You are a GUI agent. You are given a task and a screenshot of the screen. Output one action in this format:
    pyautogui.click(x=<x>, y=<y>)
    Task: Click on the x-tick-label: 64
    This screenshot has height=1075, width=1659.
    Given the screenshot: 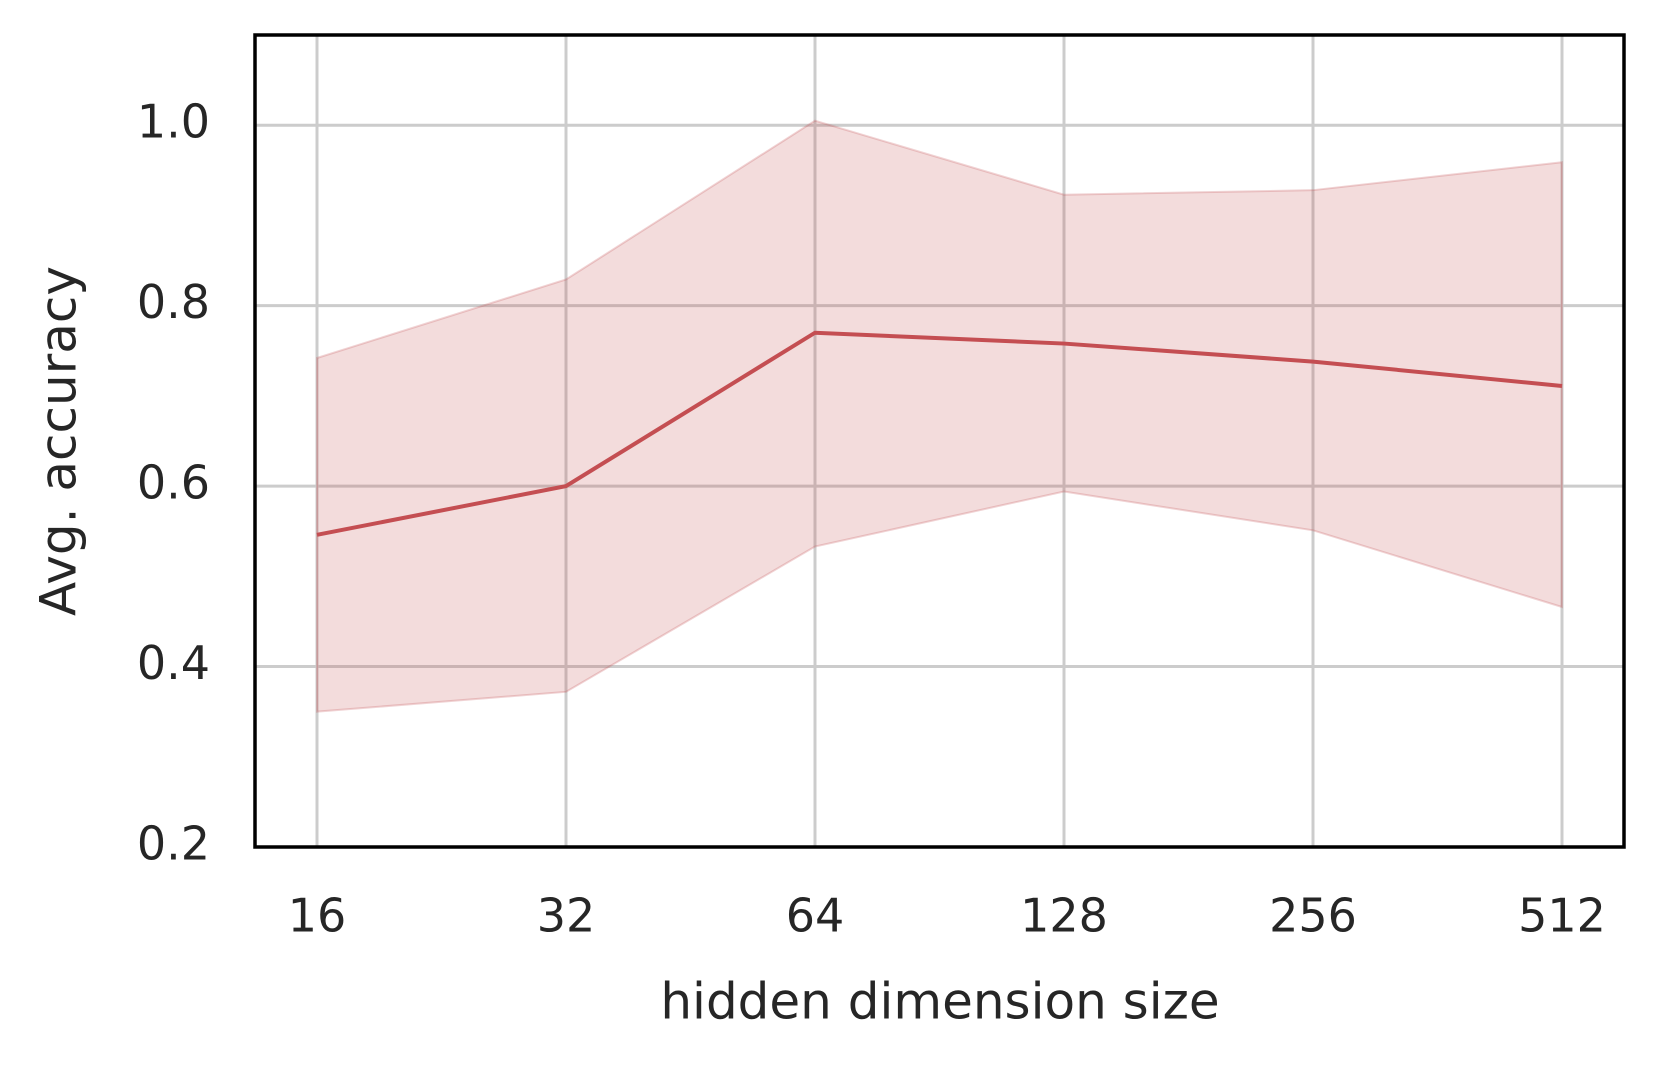 What is the action you would take?
    pyautogui.click(x=815, y=916)
    